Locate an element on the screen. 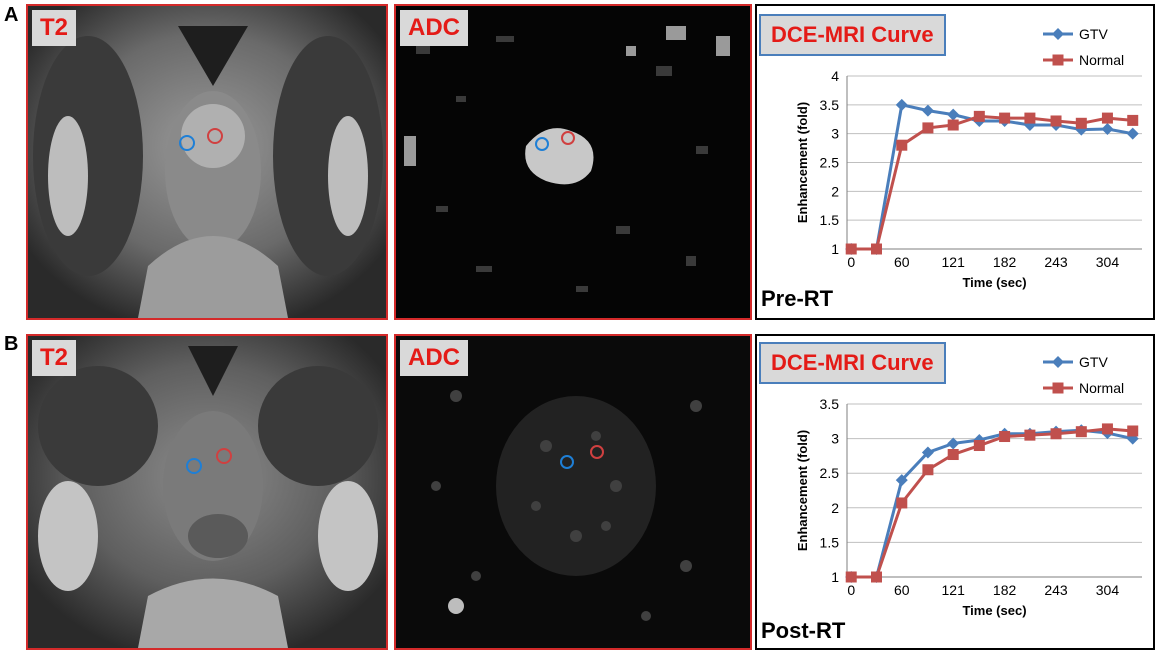 The height and width of the screenshot is (653, 1158). y-tick-label: 4 is located at coordinates (835, 76).